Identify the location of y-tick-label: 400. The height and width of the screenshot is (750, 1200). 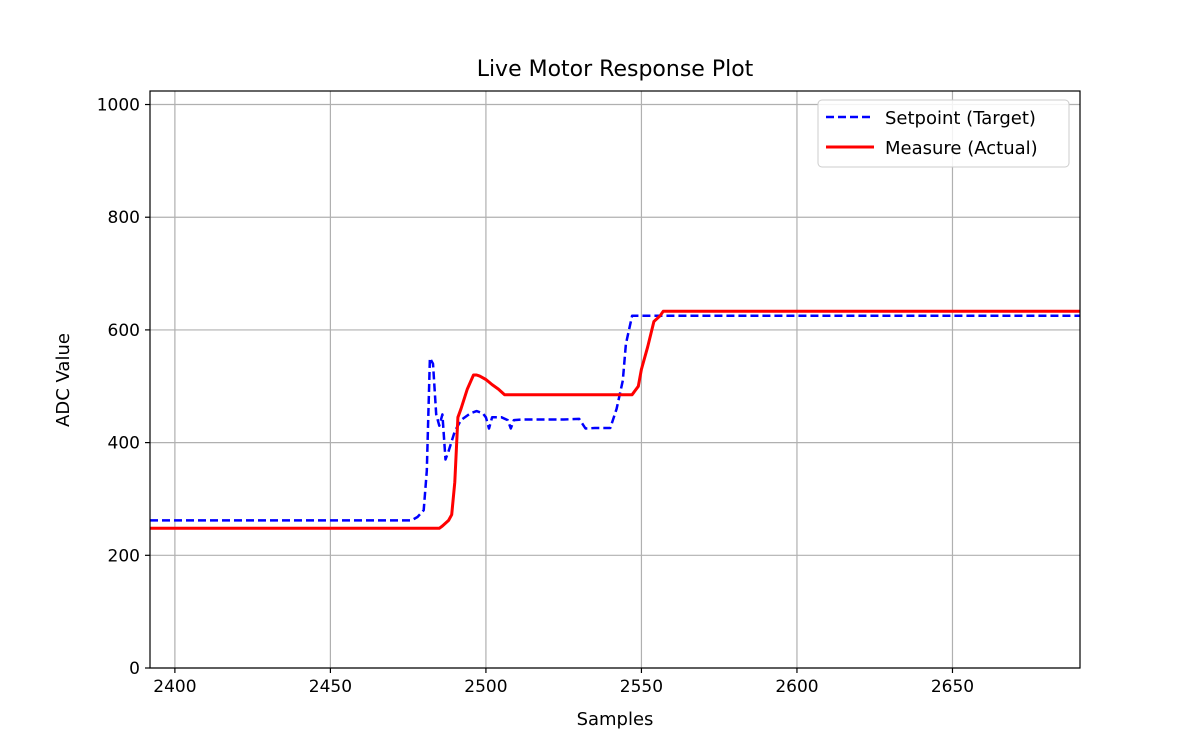
(124, 444).